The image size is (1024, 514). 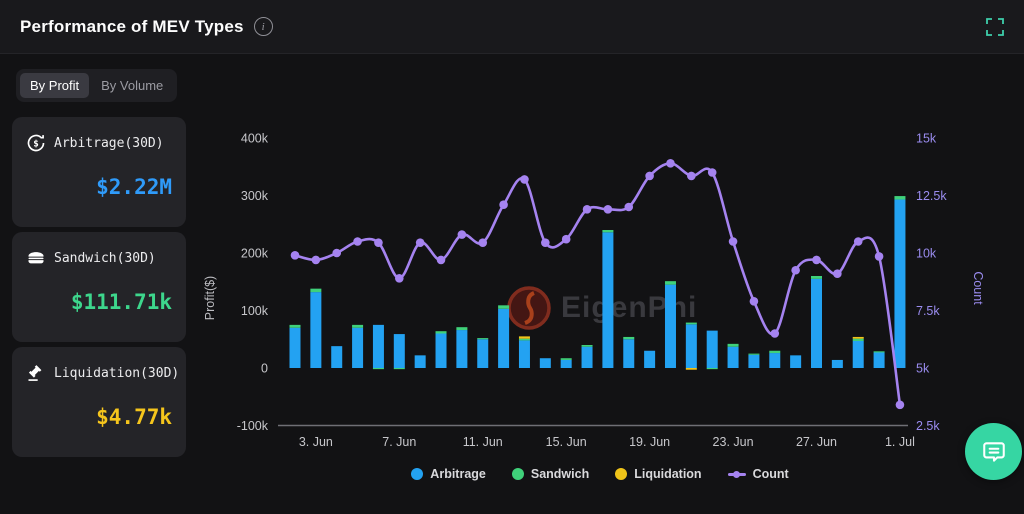 I want to click on count-point-26. Jun, so click(x=795, y=270).